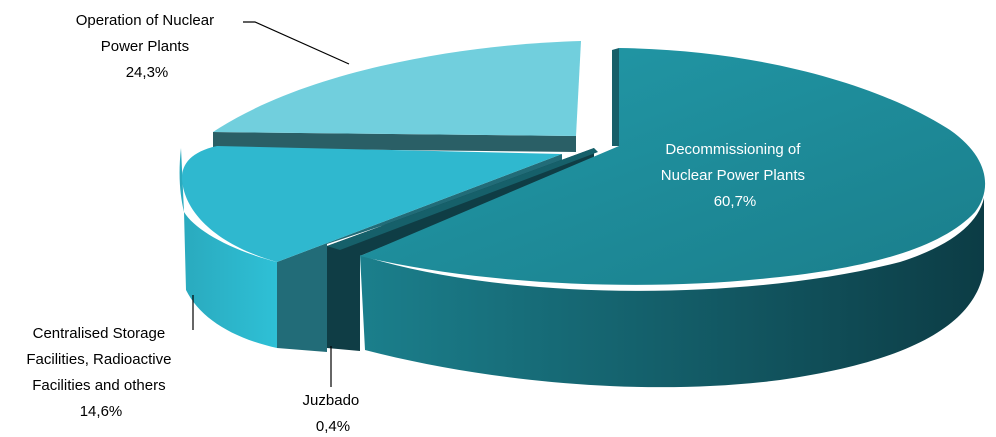  What do you see at coordinates (99, 333) in the screenshot?
I see `label-storage-line-1: Centralised Storage` at bounding box center [99, 333].